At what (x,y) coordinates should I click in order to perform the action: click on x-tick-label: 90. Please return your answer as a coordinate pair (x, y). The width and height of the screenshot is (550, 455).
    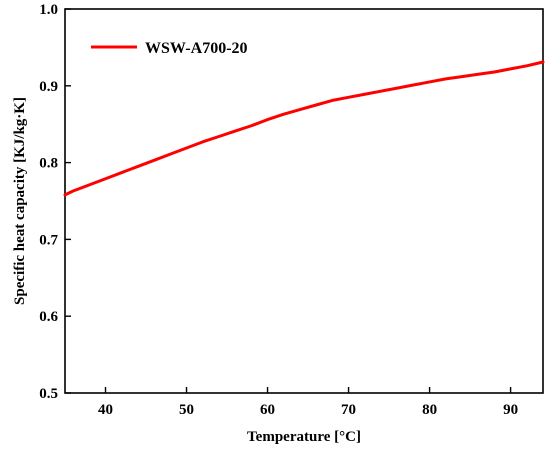
    Looking at the image, I should click on (510, 410).